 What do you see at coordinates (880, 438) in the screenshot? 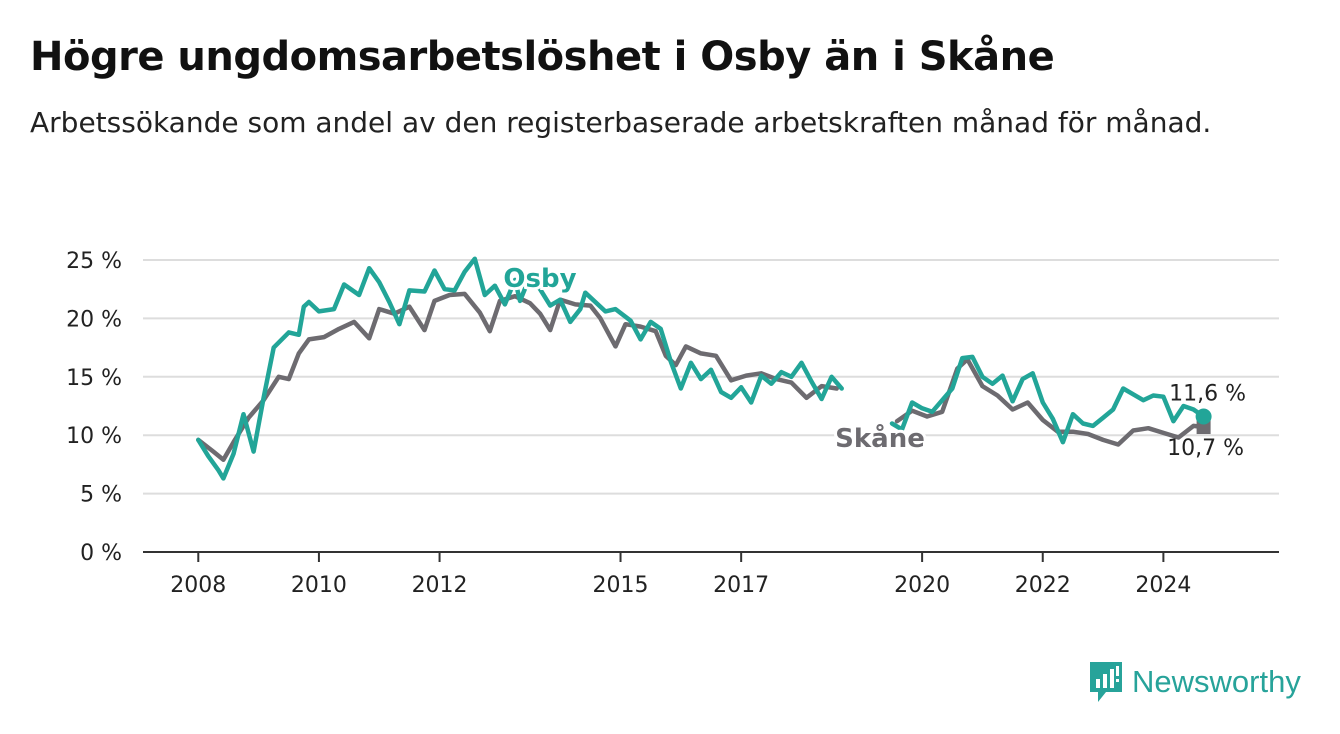
I see `series-label-skane: Skåne` at bounding box center [880, 438].